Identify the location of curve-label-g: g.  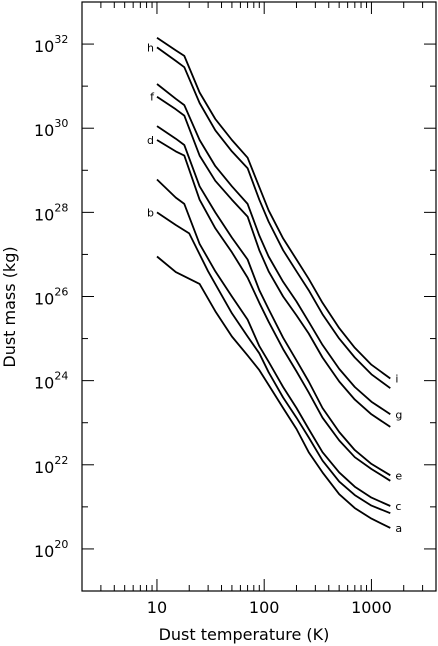
(398, 414).